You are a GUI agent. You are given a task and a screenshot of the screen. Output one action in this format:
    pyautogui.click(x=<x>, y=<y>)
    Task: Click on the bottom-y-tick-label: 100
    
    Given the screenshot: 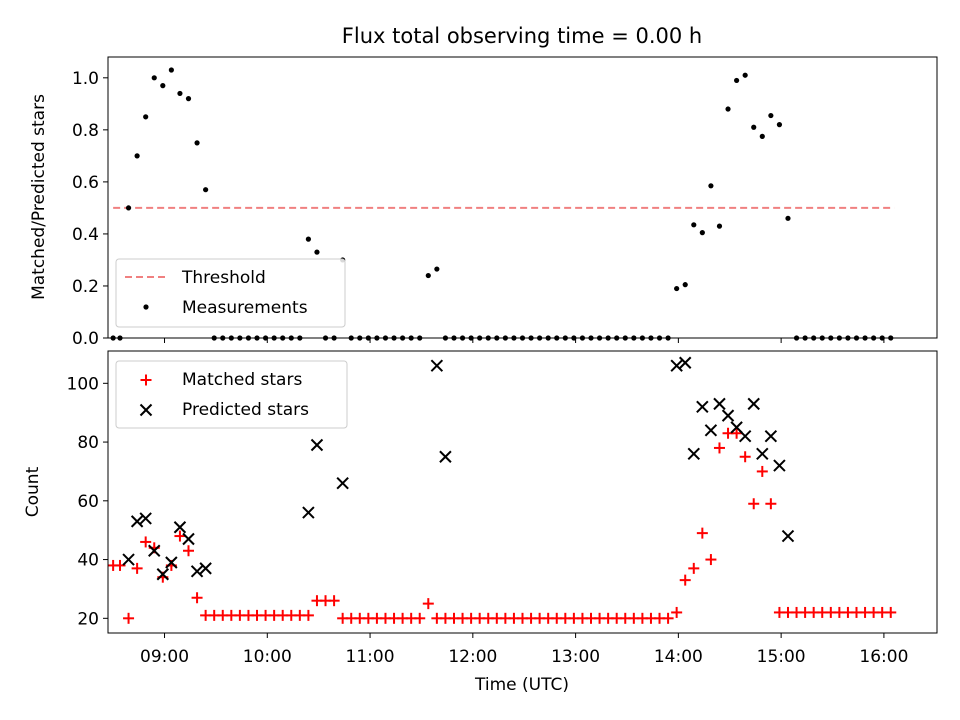 What is the action you would take?
    pyautogui.click(x=83, y=384)
    